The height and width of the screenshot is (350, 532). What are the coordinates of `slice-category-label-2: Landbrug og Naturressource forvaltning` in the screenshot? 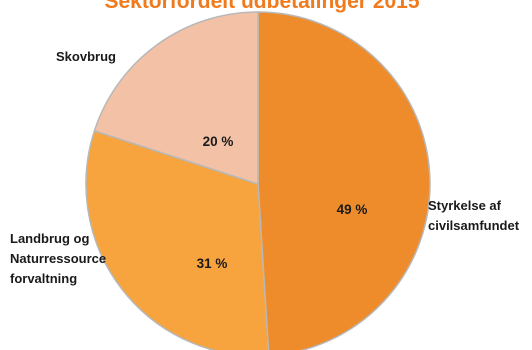 It's located at (58, 258).